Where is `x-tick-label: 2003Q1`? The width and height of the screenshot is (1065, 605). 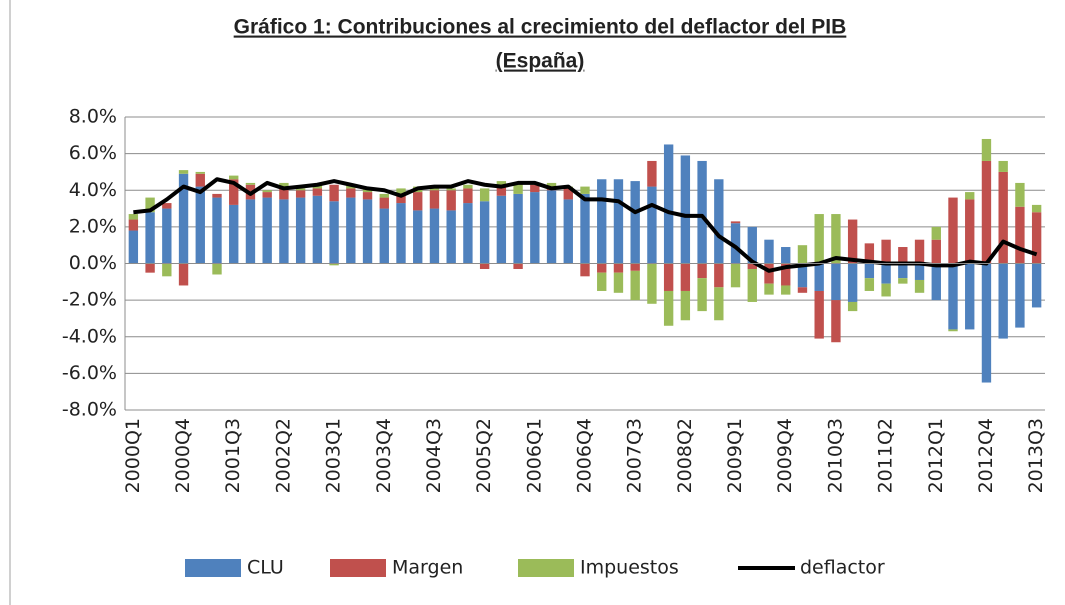 x-tick-label: 2003Q1 is located at coordinates (334, 455).